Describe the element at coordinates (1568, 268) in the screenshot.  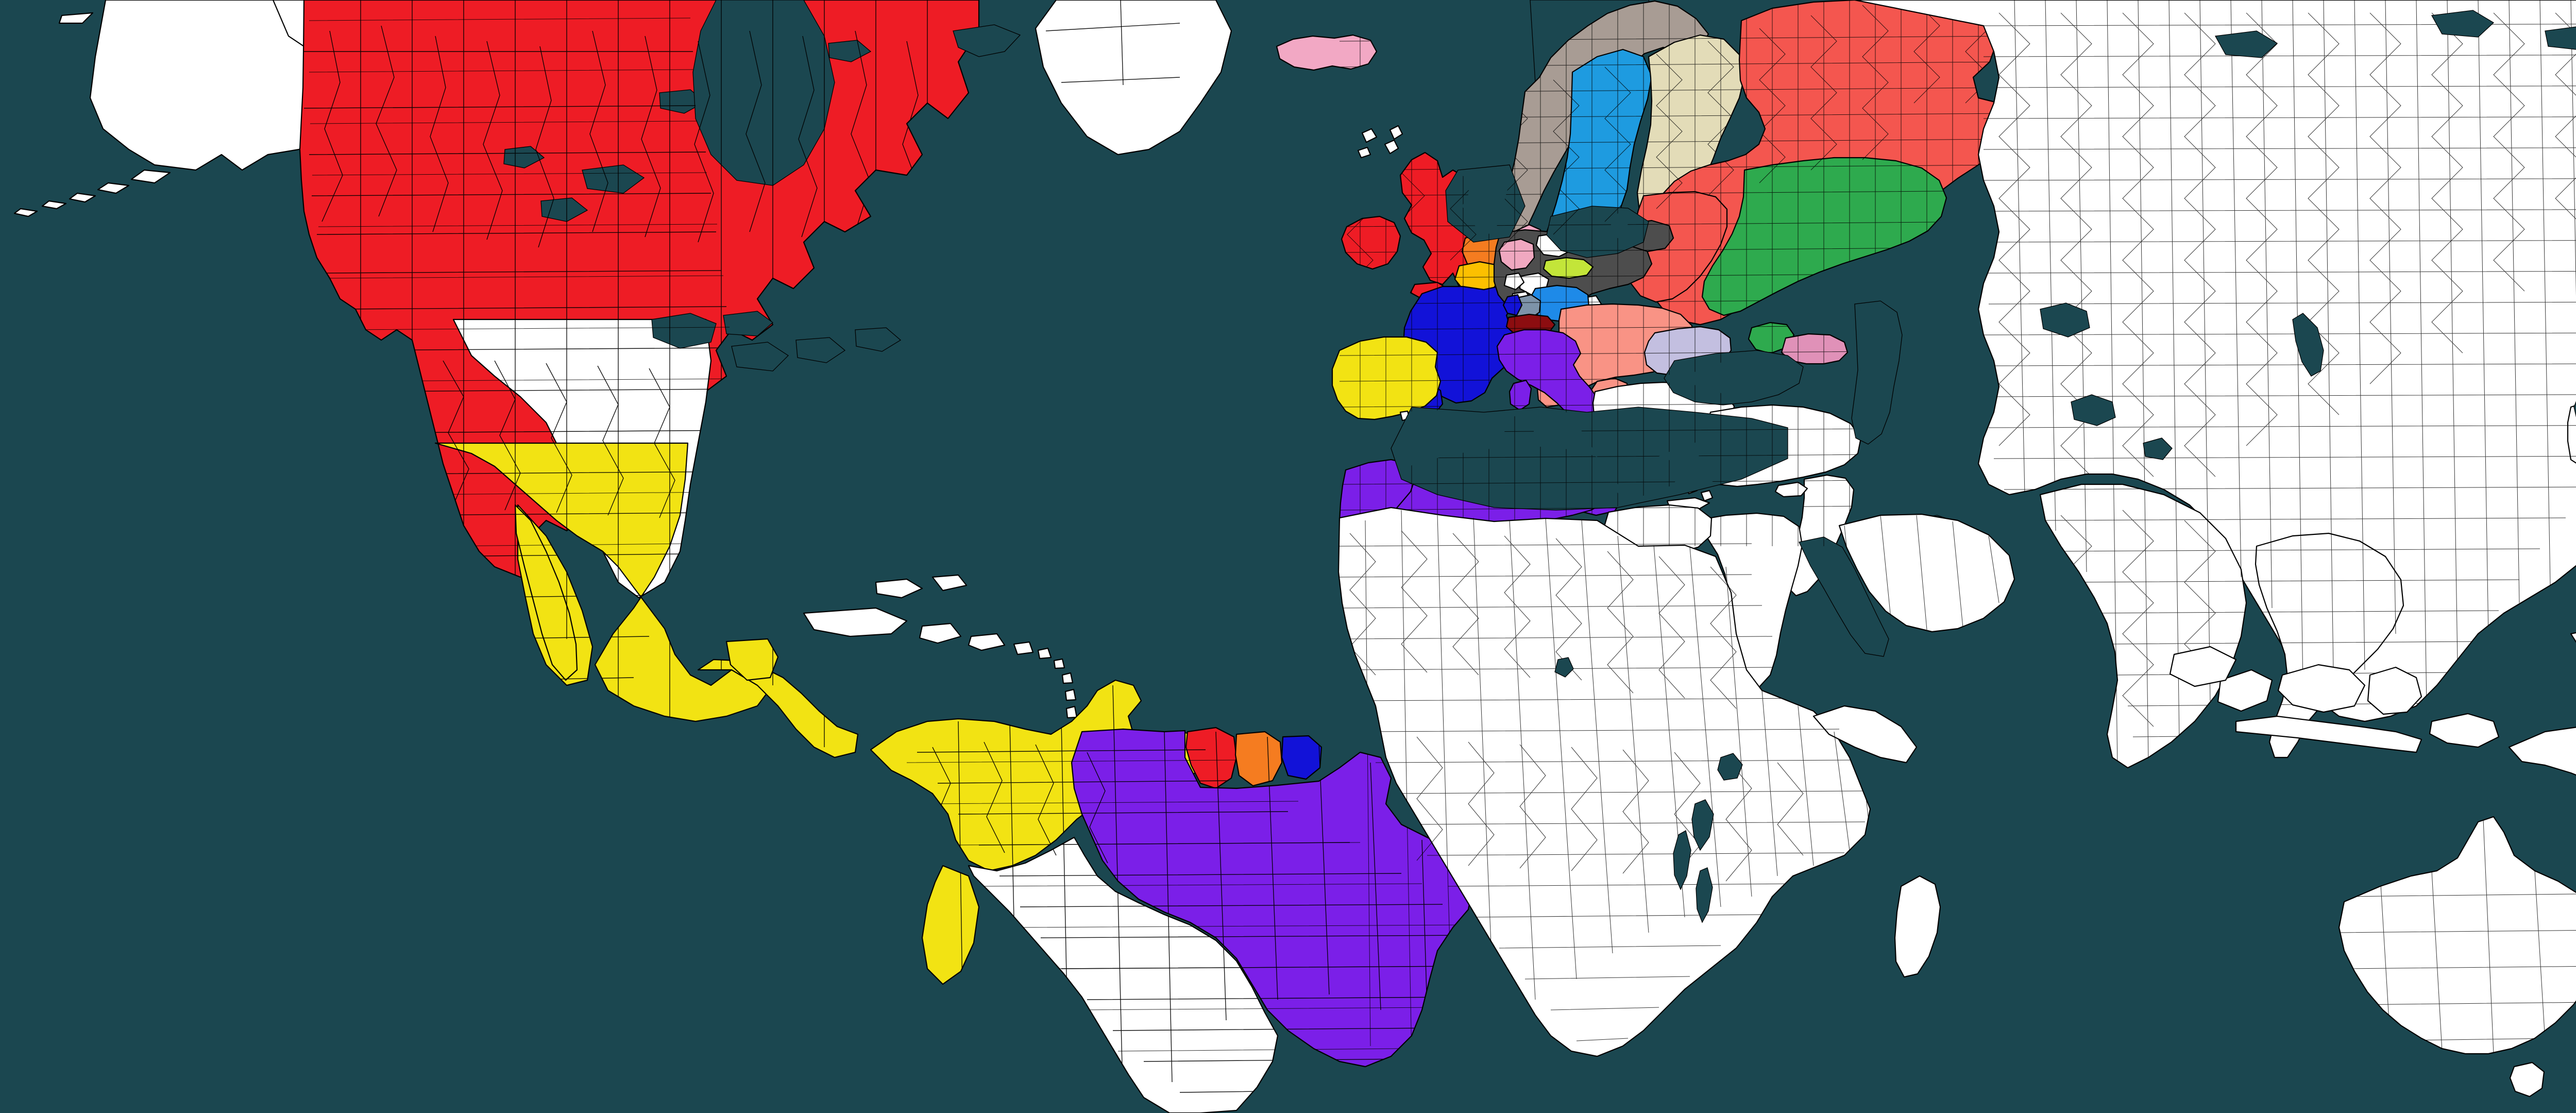
I see `region-saxony` at that location.